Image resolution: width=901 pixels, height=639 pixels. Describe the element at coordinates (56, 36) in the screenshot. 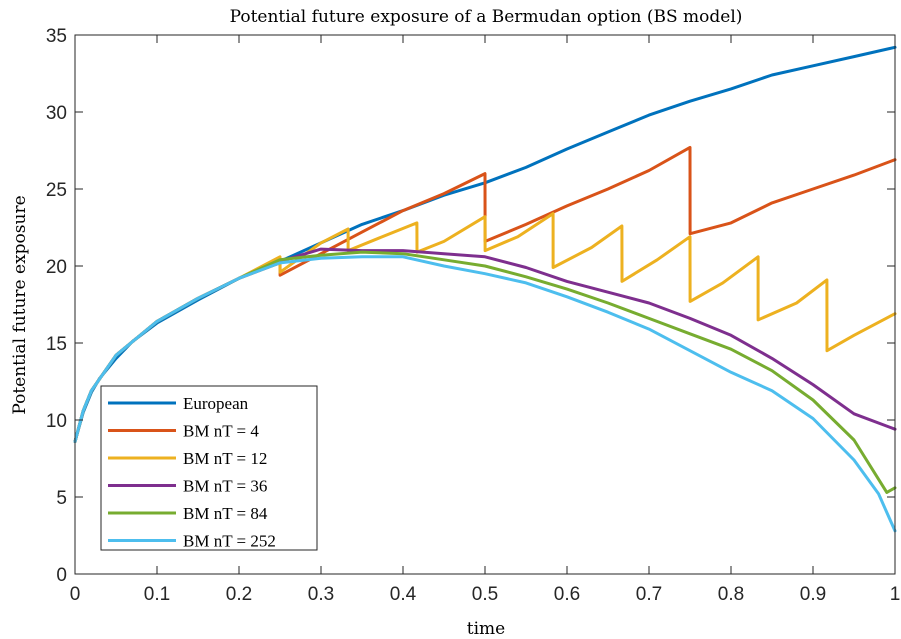

I see `y-tick-label: 35` at that location.